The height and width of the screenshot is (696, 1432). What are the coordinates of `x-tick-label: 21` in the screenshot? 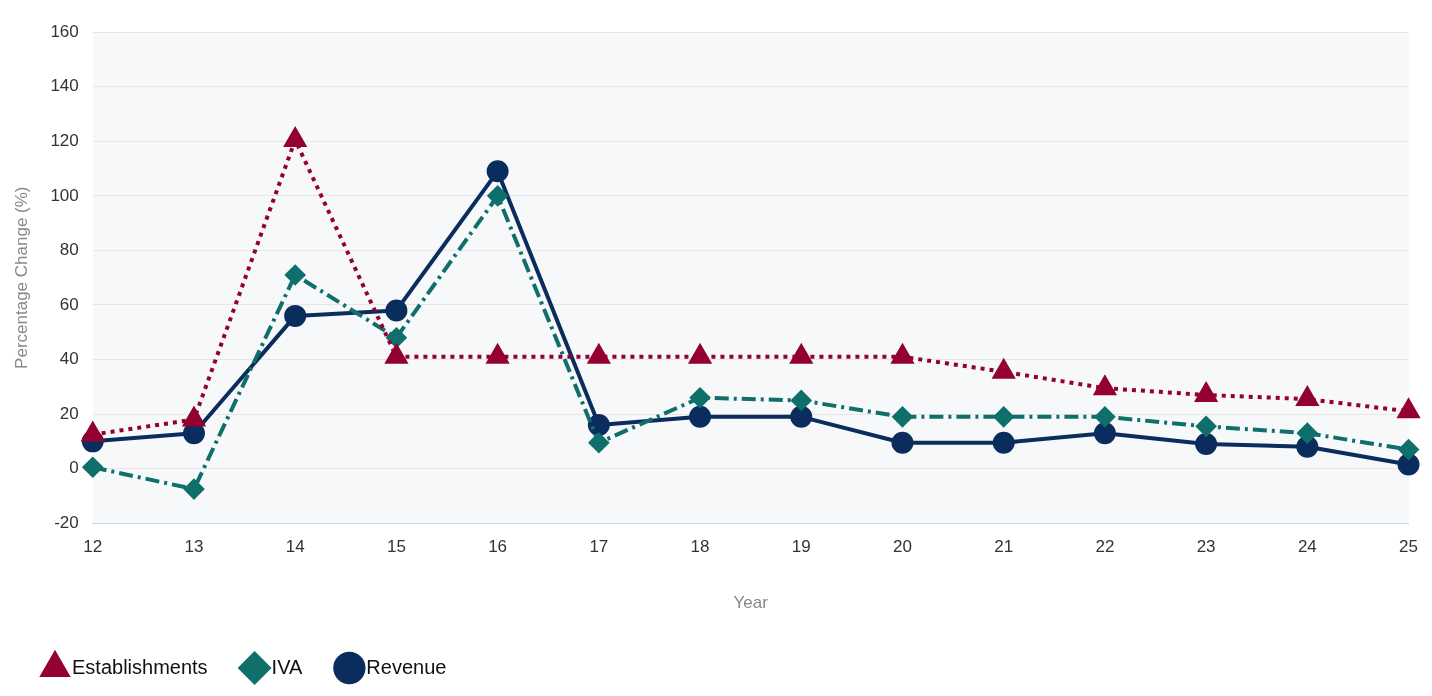 It's located at (1004, 547).